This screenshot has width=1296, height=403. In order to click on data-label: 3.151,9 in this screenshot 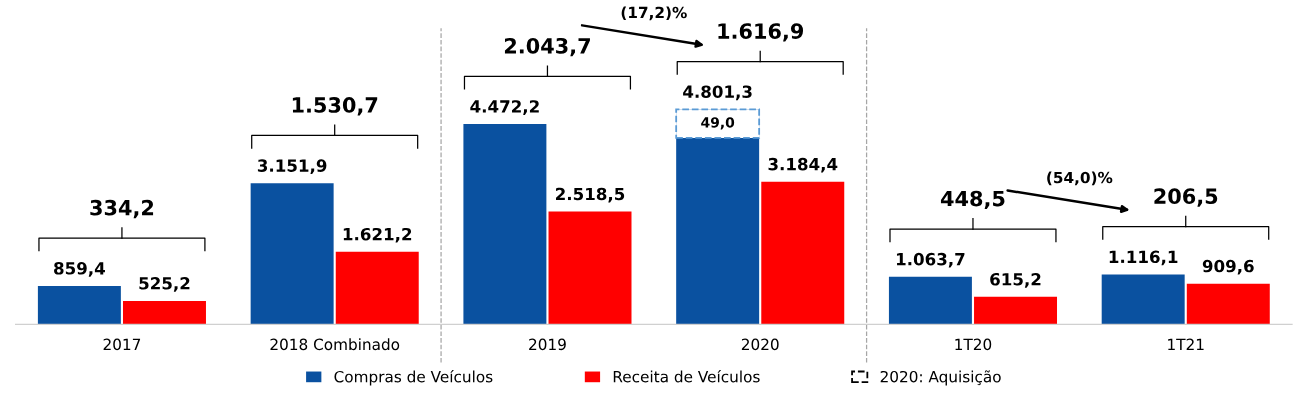, I will do `click(292, 167)`.